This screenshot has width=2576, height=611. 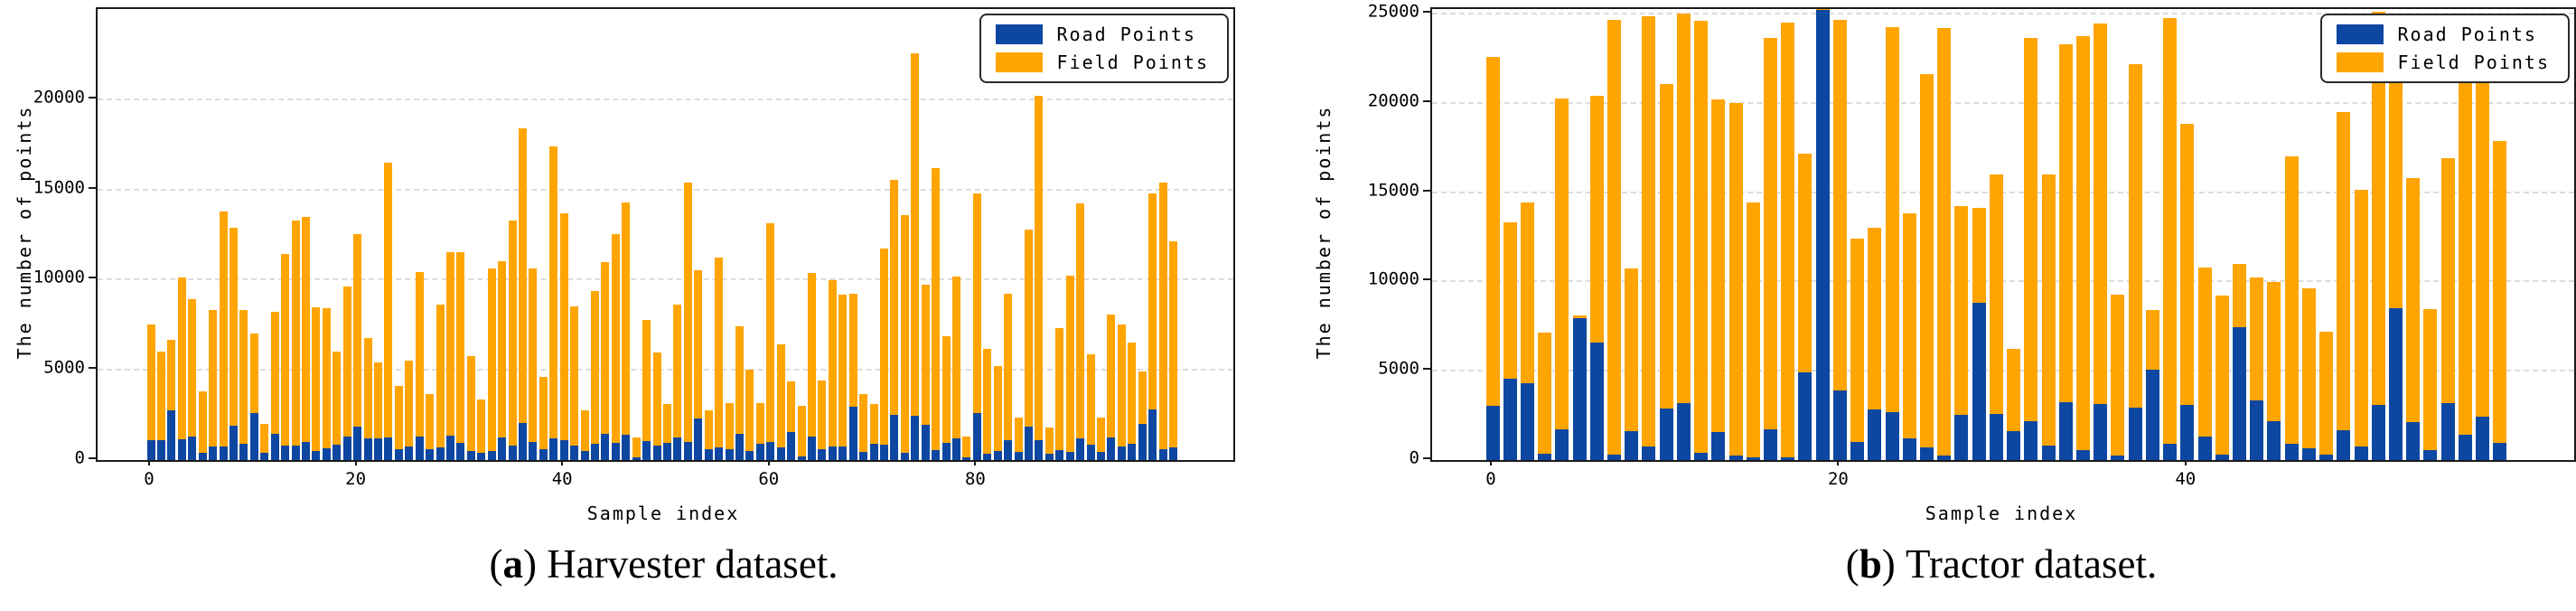 I want to click on x-tick-label: 60, so click(x=769, y=479).